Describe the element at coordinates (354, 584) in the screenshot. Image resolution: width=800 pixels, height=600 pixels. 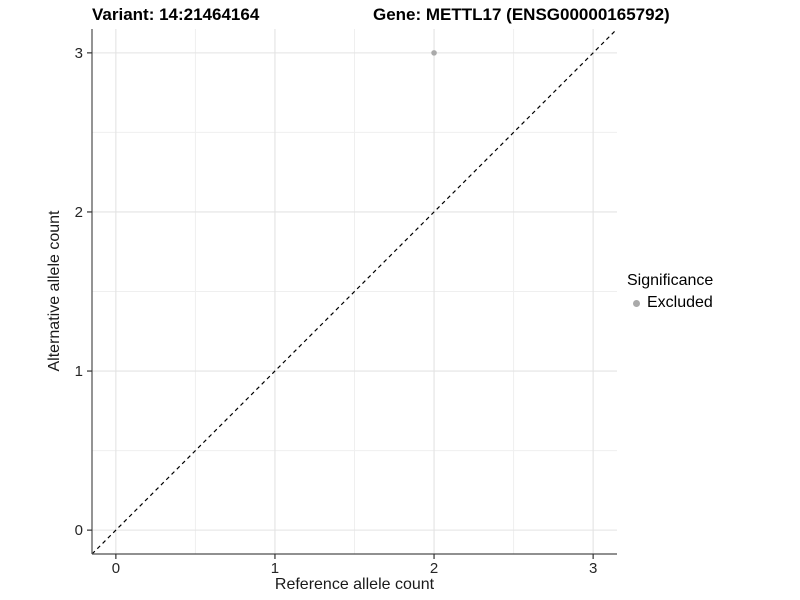
I see `x-axis-title: Reference allele count` at that location.